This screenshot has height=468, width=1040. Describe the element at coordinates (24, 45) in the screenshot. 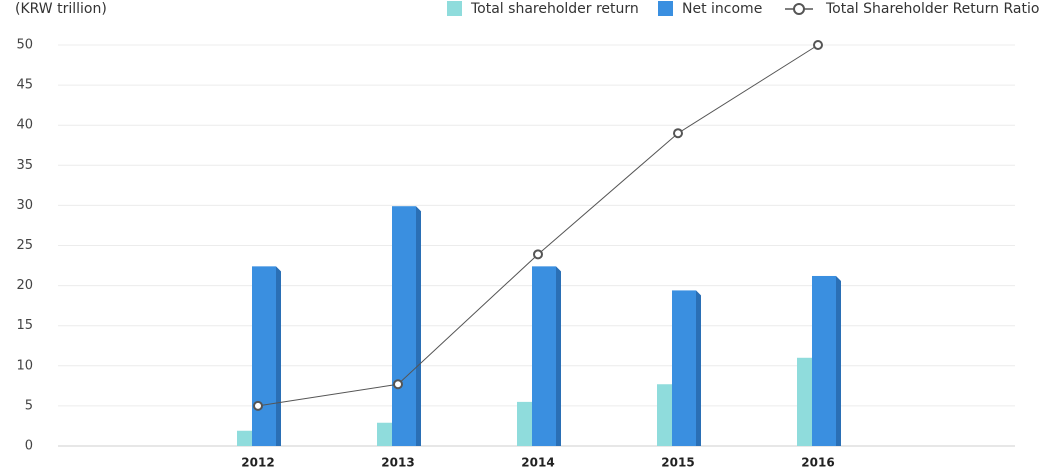

I see `y-tick-label: 50` at that location.